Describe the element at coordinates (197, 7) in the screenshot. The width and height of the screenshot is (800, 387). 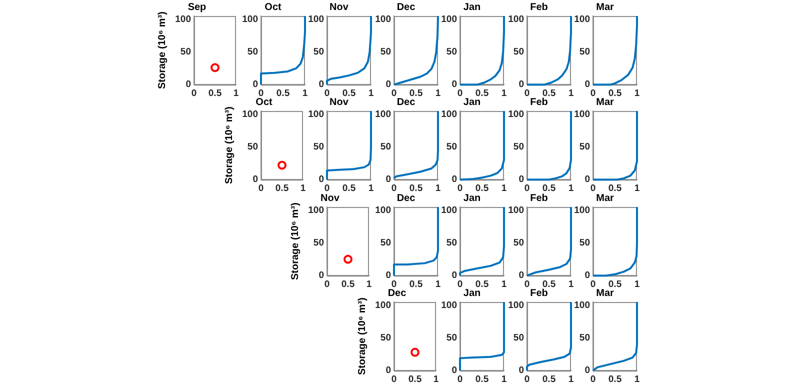
I see `chart-title: Sep` at that location.